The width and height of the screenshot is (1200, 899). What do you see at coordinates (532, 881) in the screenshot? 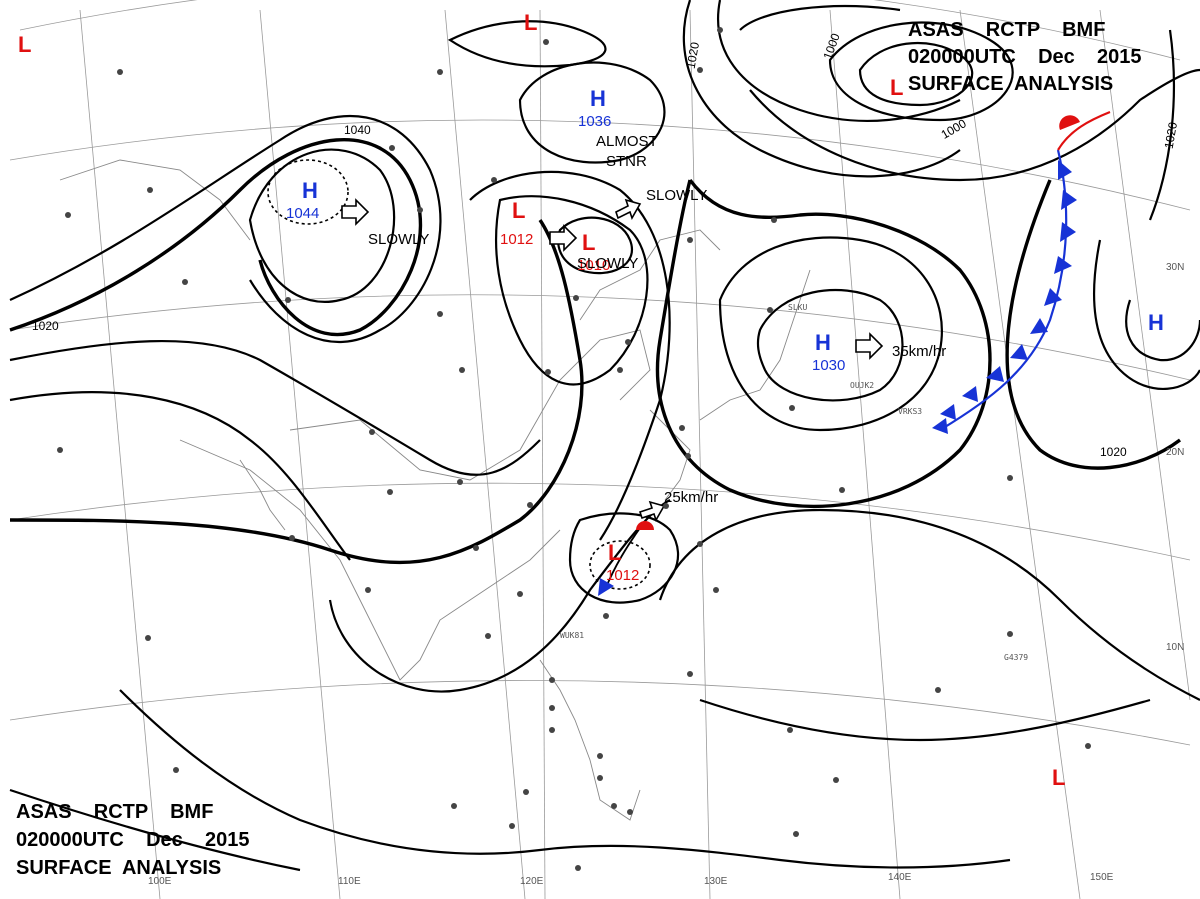
I see `longitude-label: 120E` at bounding box center [532, 881].